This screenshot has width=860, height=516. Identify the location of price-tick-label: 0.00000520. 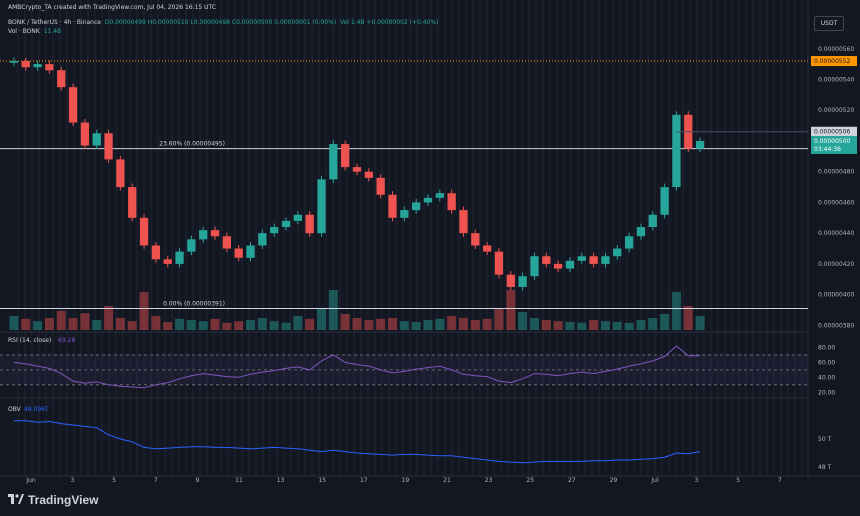
(836, 110).